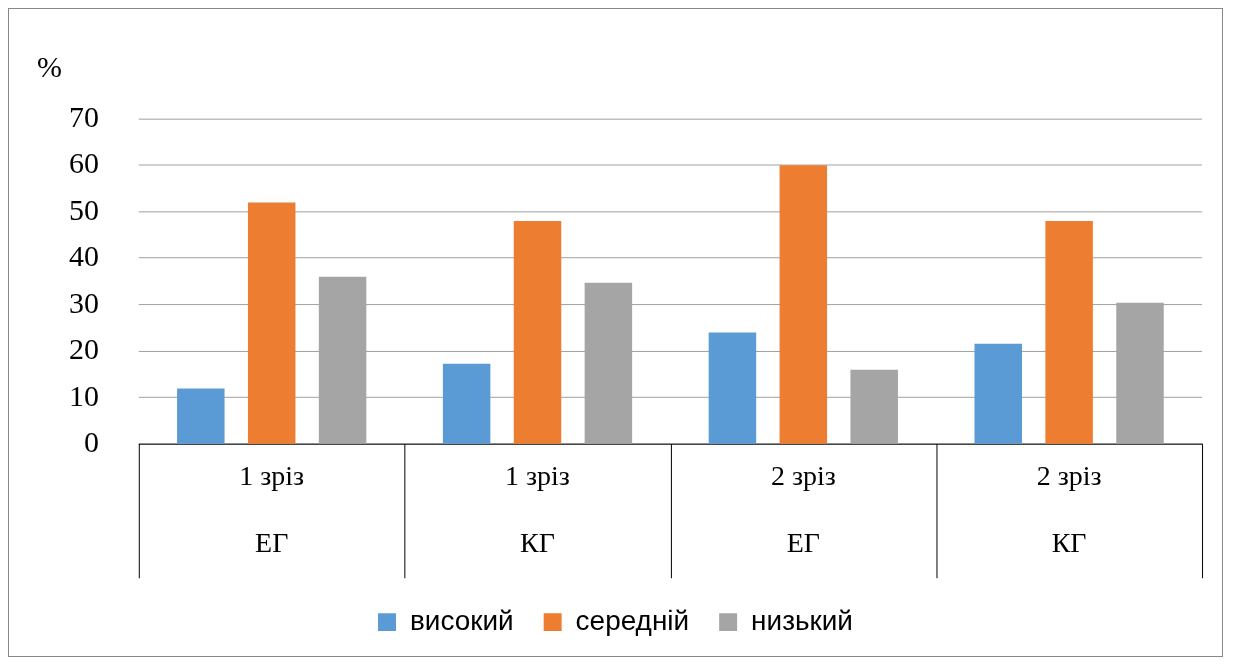 Image resolution: width=1233 pixels, height=667 pixels. What do you see at coordinates (272, 509) in the screenshot?
I see `category-label: 1 зріз ЕГ` at bounding box center [272, 509].